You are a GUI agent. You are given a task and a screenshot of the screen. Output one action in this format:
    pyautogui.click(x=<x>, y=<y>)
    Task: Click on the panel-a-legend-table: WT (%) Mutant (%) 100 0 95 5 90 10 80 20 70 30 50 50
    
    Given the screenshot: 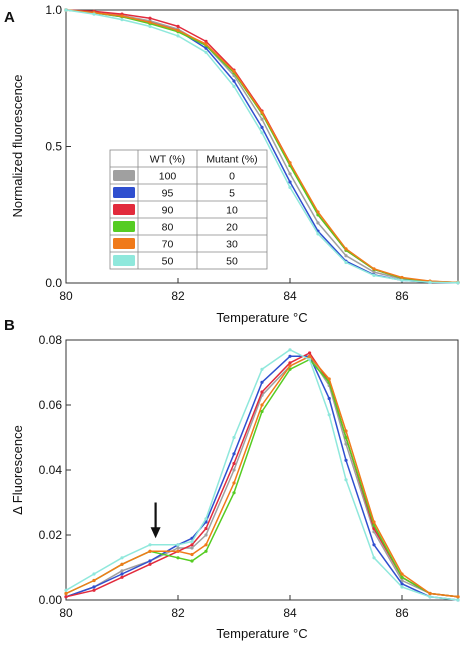 What is the action you would take?
    pyautogui.click(x=188, y=209)
    